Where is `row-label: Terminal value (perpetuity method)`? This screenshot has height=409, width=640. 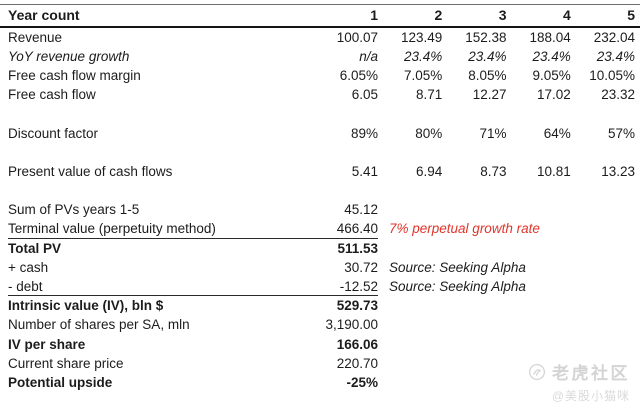
row-label: Terminal value (perpetuity method) is located at coordinates (112, 228).